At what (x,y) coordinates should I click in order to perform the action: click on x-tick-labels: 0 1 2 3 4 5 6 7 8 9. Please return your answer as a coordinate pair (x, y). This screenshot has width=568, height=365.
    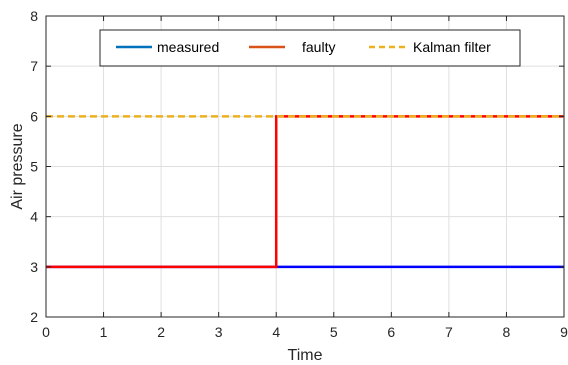
    Looking at the image, I should click on (305, 332).